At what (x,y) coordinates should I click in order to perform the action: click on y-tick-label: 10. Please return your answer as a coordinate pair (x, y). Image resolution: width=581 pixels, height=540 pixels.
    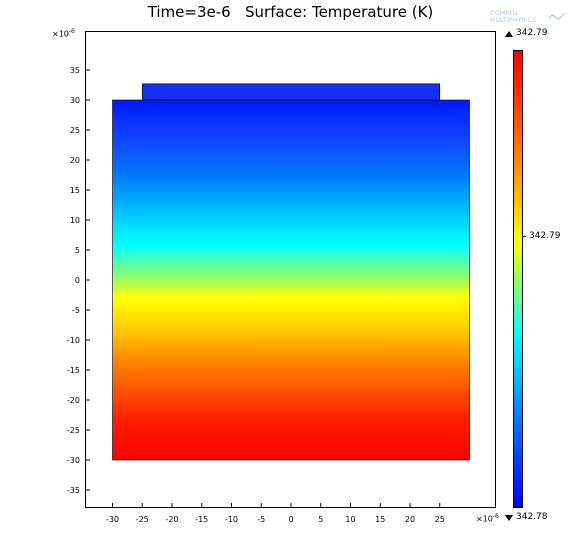
    Looking at the image, I should click on (75, 220).